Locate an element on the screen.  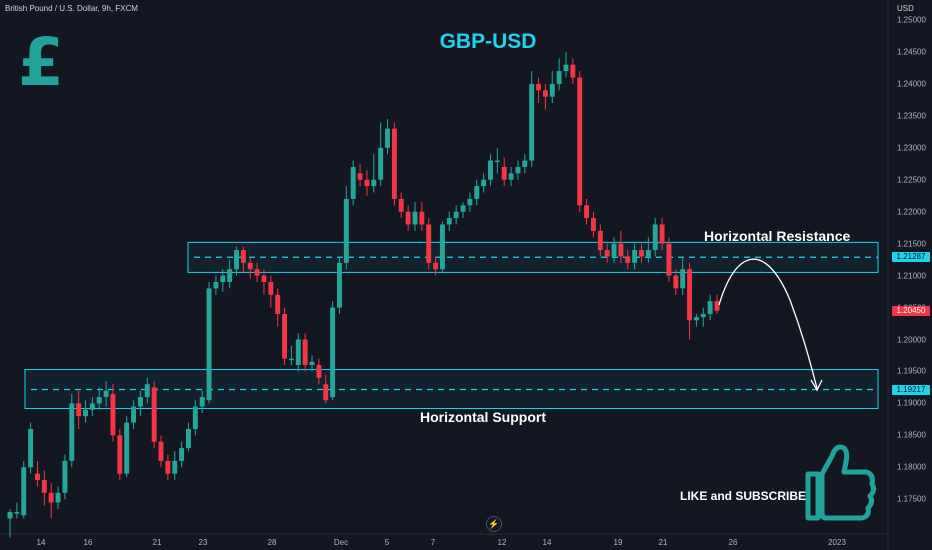
x-tick-label: 19 is located at coordinates (618, 542).